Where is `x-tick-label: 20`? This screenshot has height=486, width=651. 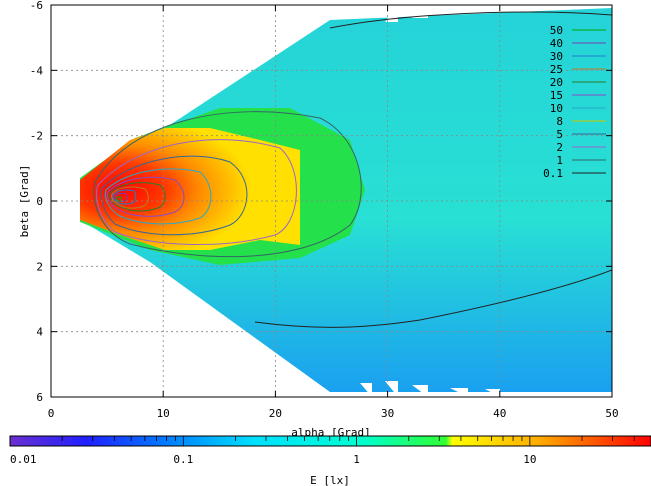
x-tick-label: 20 is located at coordinates (275, 413).